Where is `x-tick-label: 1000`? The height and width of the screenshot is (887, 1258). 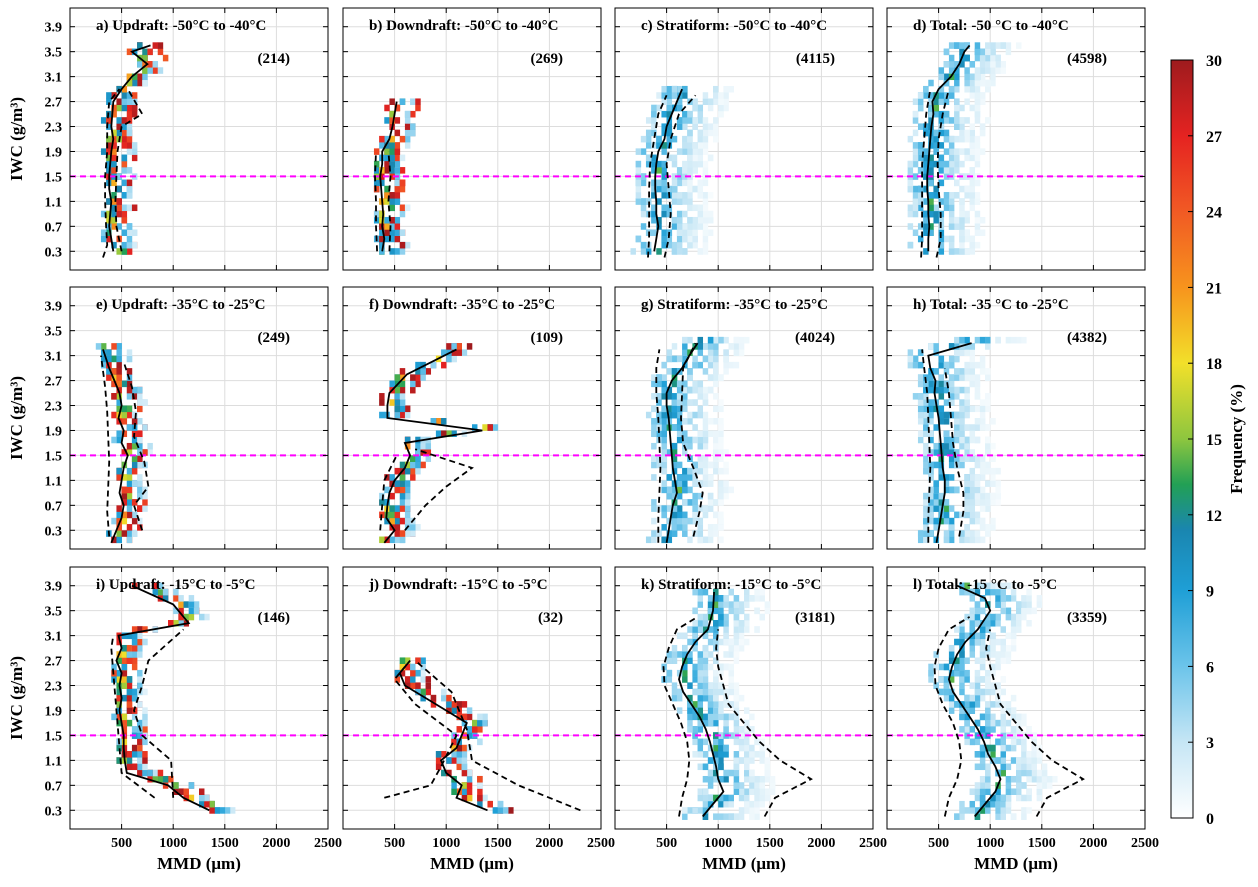
x-tick-label: 1000 is located at coordinates (446, 843).